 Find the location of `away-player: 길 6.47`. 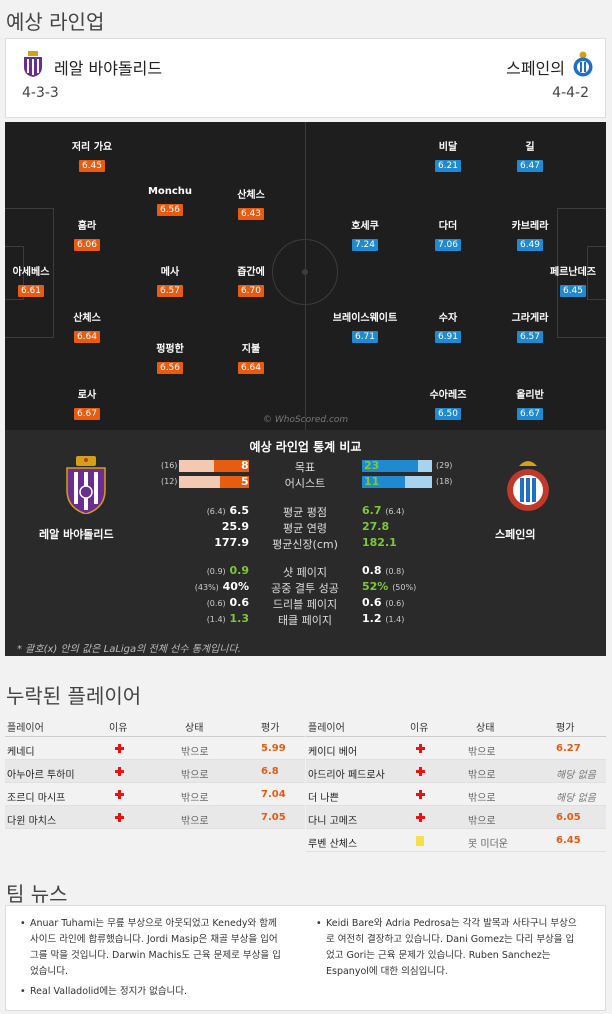

away-player: 길 6.47 is located at coordinates (530, 155).